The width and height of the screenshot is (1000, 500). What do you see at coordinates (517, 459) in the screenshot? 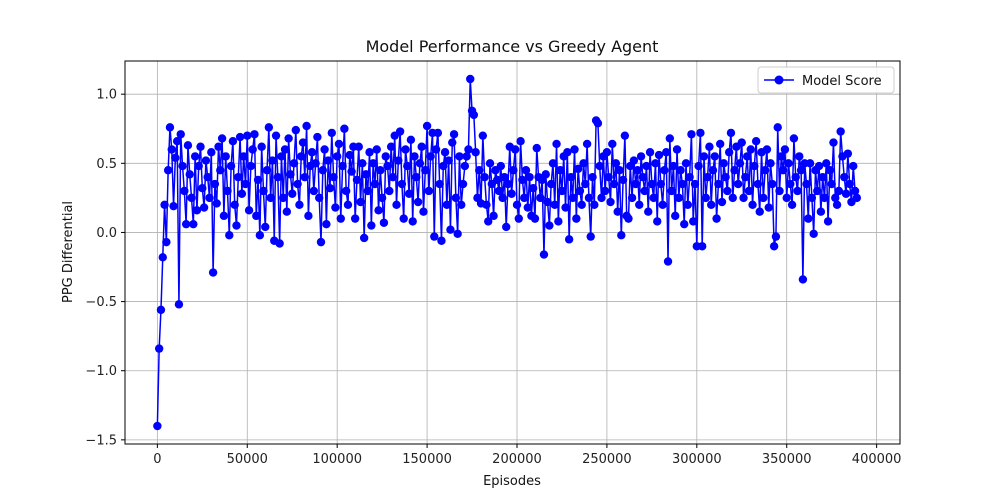
I see `x-tick-label: 200000` at bounding box center [517, 459].